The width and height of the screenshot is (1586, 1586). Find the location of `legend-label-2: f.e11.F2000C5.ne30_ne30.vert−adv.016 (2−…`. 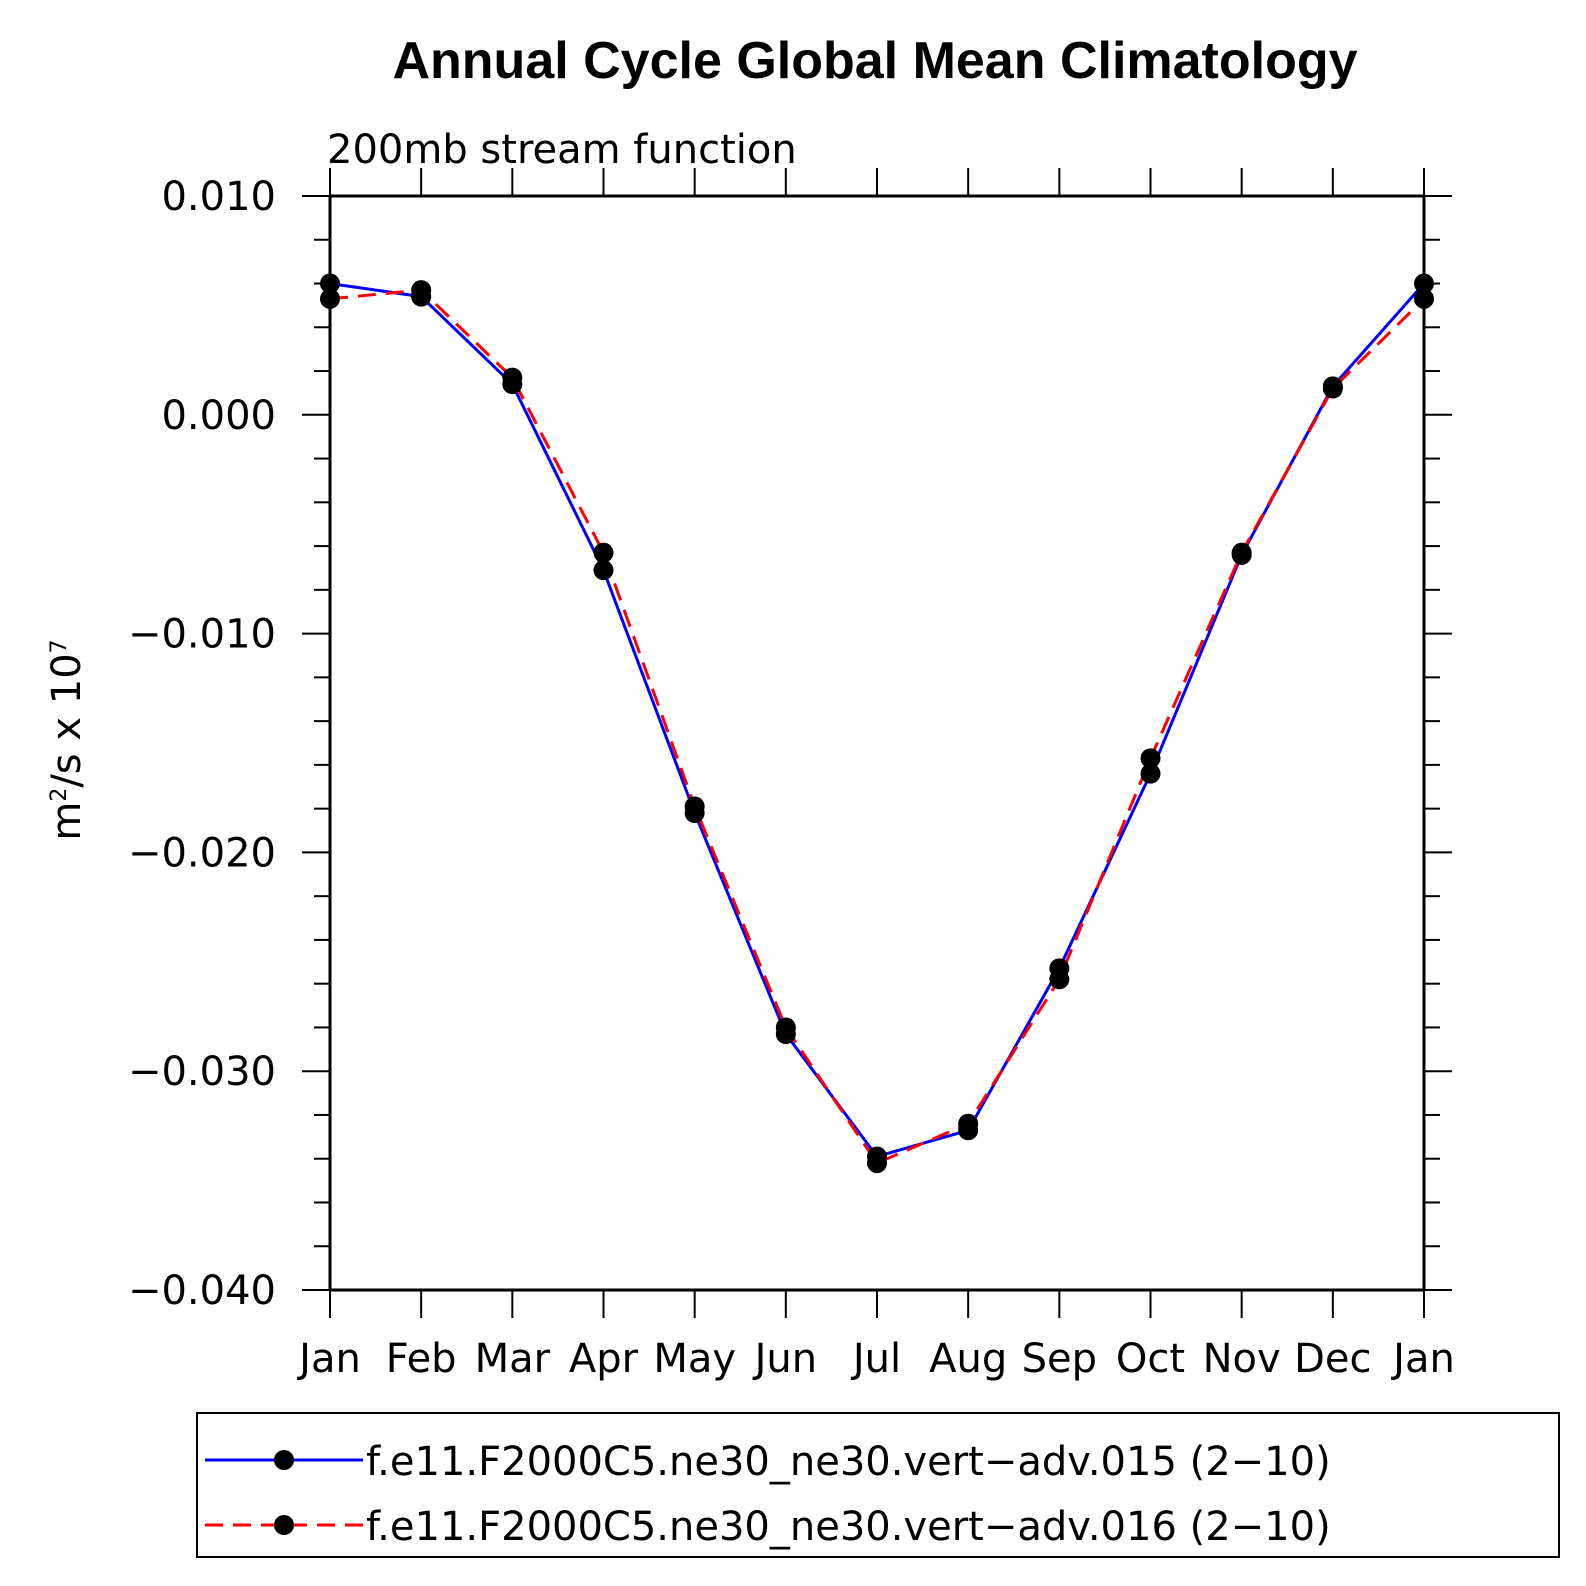

legend-label-2: f.e11.F2000C5.ne30_ne30.vert−adv.016 (2−… is located at coordinates (848, 1527).